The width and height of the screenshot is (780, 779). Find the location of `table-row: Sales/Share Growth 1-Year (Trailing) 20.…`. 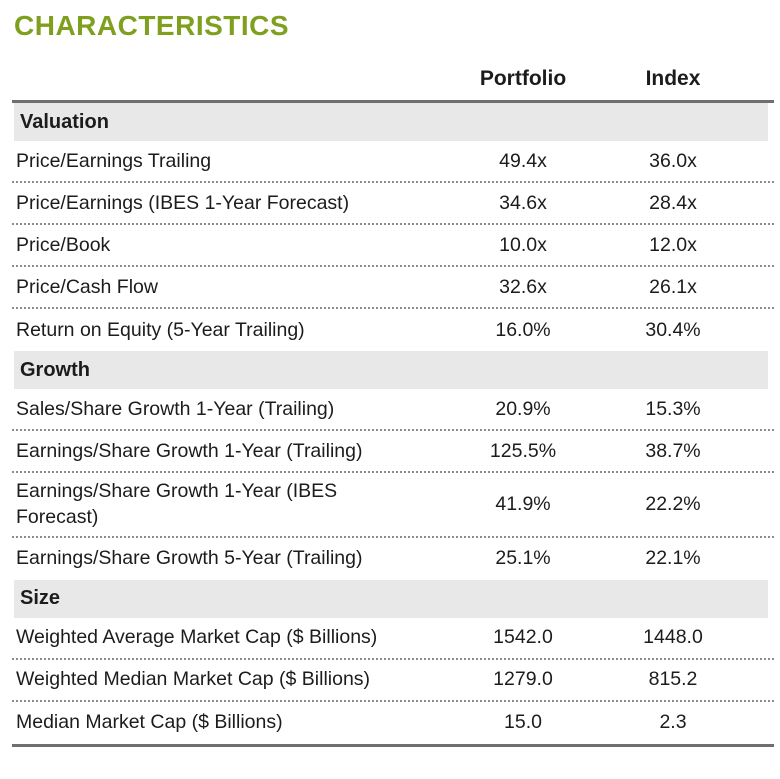

table-row: Sales/Share Growth 1-Year (Trailing) 20.… is located at coordinates (393, 410).